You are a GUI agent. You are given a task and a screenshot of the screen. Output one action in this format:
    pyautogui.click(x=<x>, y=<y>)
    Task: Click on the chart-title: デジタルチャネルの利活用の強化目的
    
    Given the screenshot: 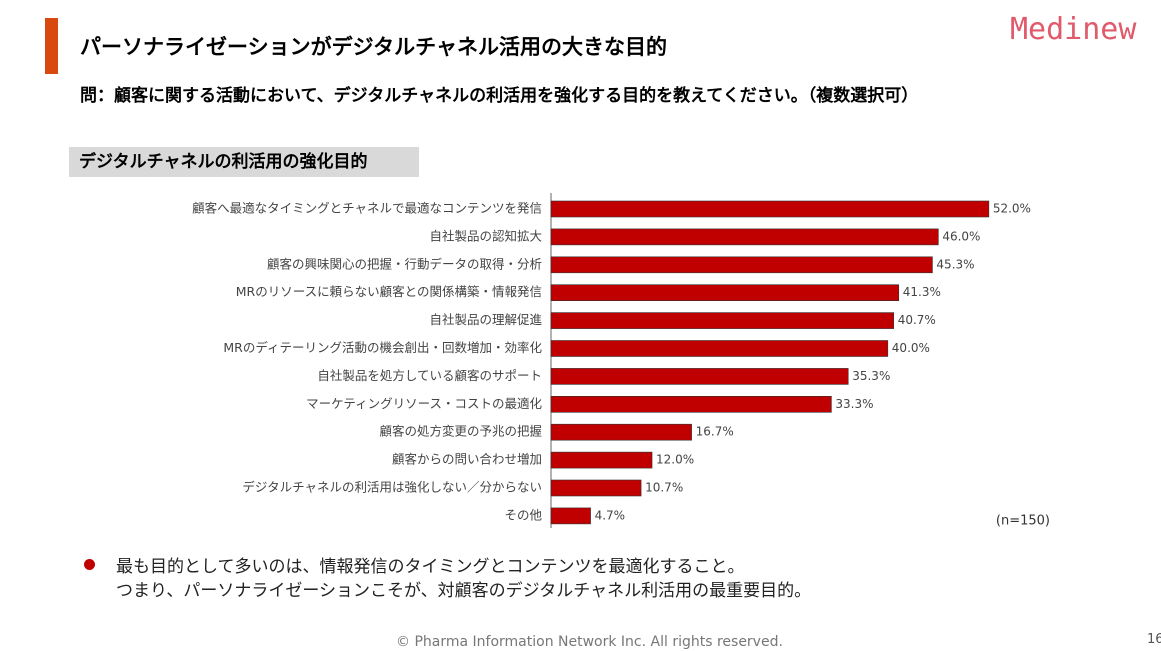 What is the action you would take?
    pyautogui.click(x=244, y=162)
    